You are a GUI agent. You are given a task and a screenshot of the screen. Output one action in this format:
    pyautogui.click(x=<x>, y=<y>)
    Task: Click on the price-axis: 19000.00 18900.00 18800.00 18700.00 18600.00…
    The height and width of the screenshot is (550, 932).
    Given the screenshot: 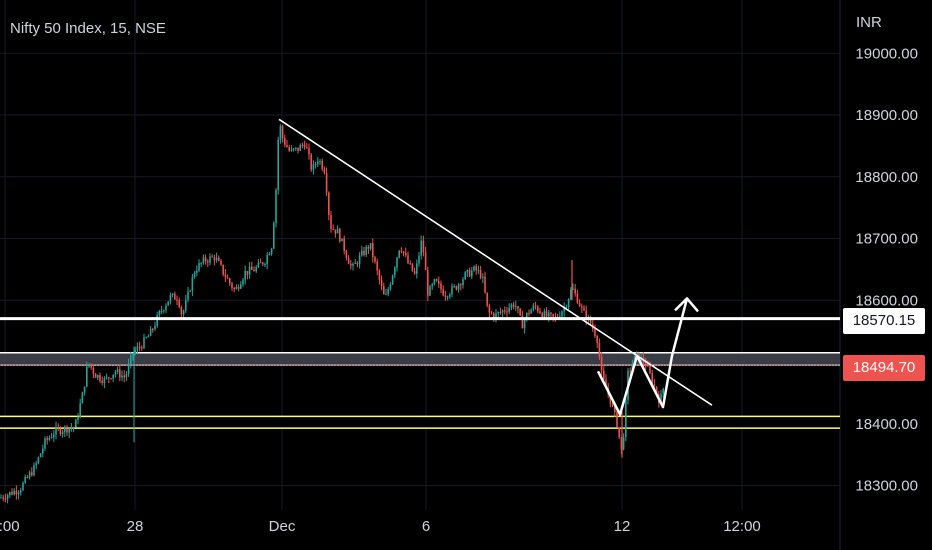 What is the action you would take?
    pyautogui.click(x=886, y=269)
    